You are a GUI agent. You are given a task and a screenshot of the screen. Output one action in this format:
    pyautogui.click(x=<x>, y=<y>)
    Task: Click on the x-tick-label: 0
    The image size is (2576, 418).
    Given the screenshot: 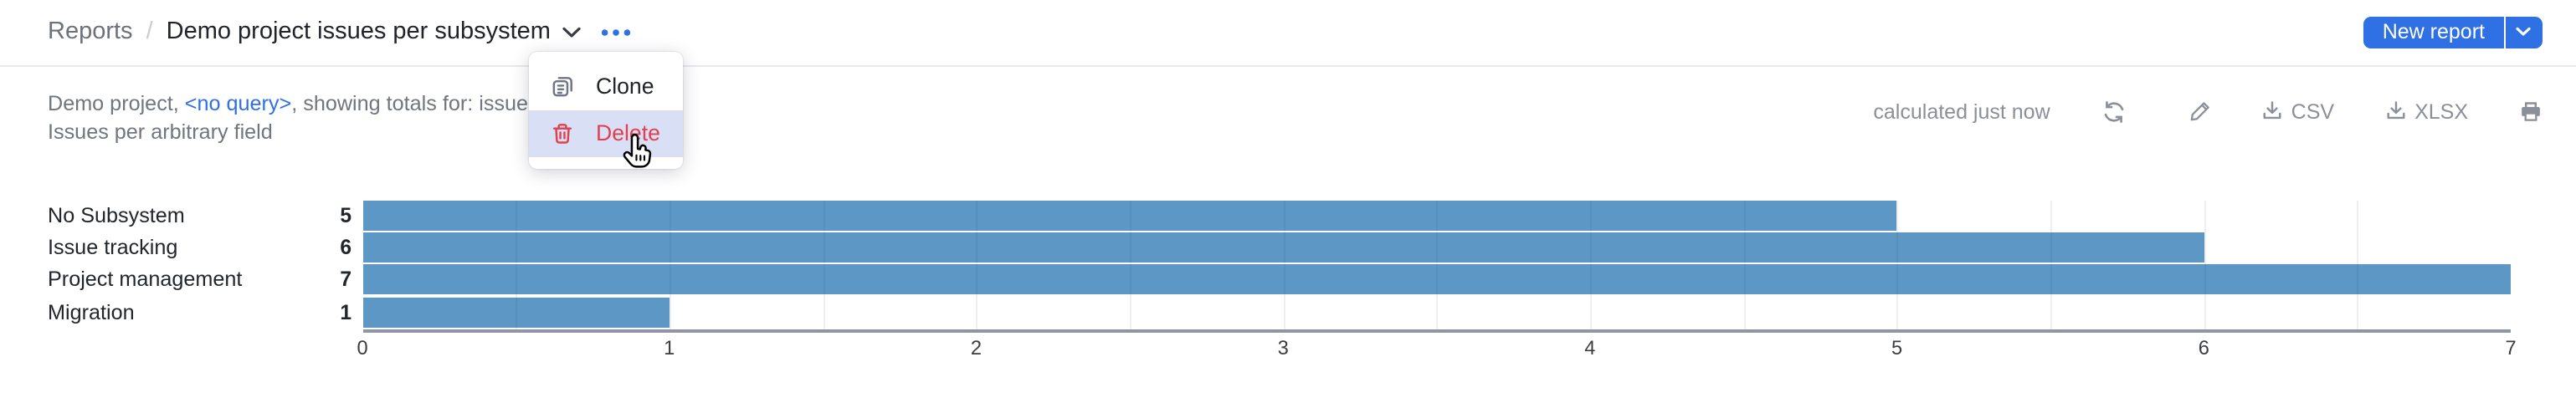 What is the action you would take?
    pyautogui.click(x=362, y=347)
    